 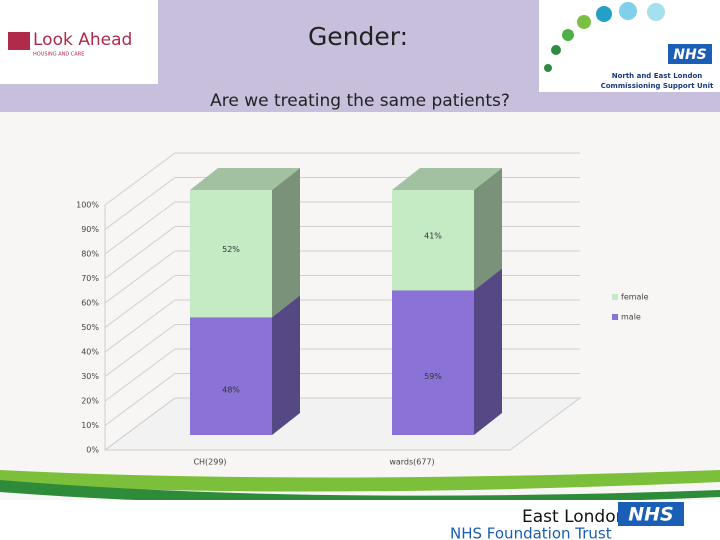 I want to click on footer-nhs-box, so click(x=651, y=514).